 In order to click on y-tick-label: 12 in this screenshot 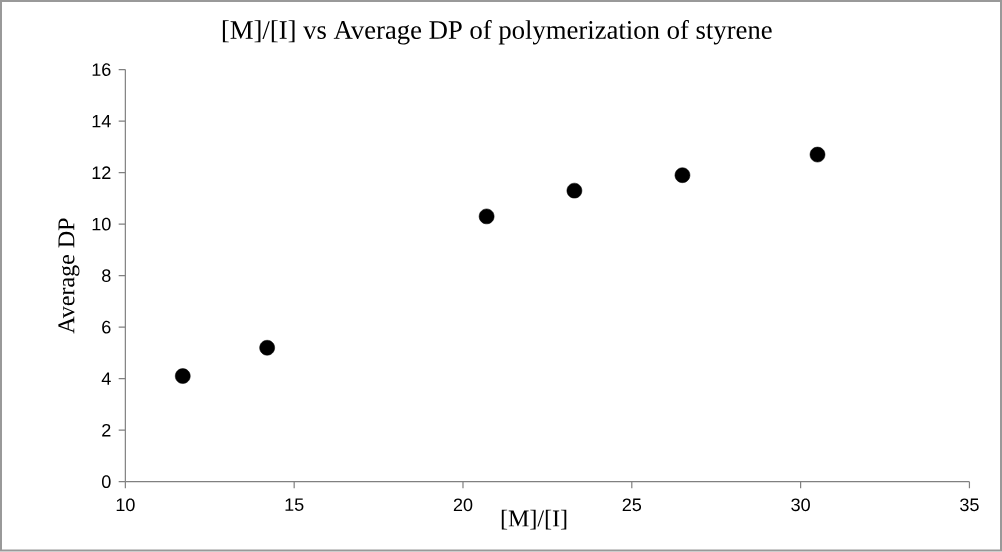, I will do `click(101, 173)`.